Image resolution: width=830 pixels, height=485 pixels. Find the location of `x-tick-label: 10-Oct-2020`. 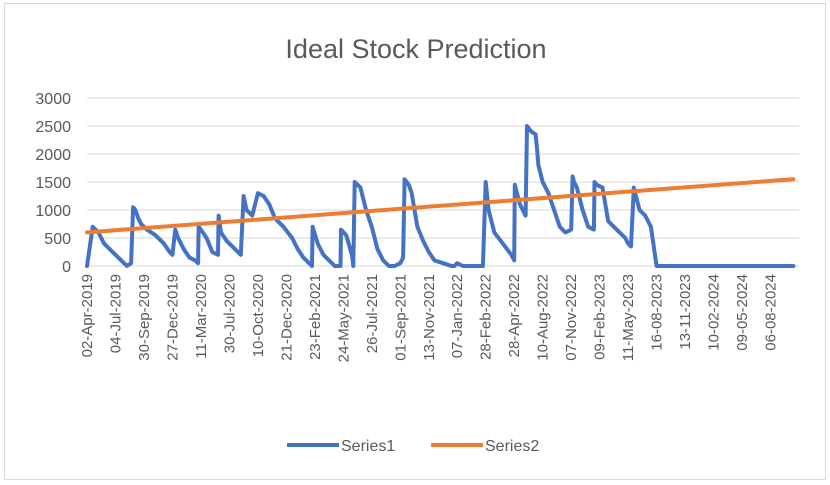

x-tick-label: 10-Oct-2020 is located at coordinates (258, 315).